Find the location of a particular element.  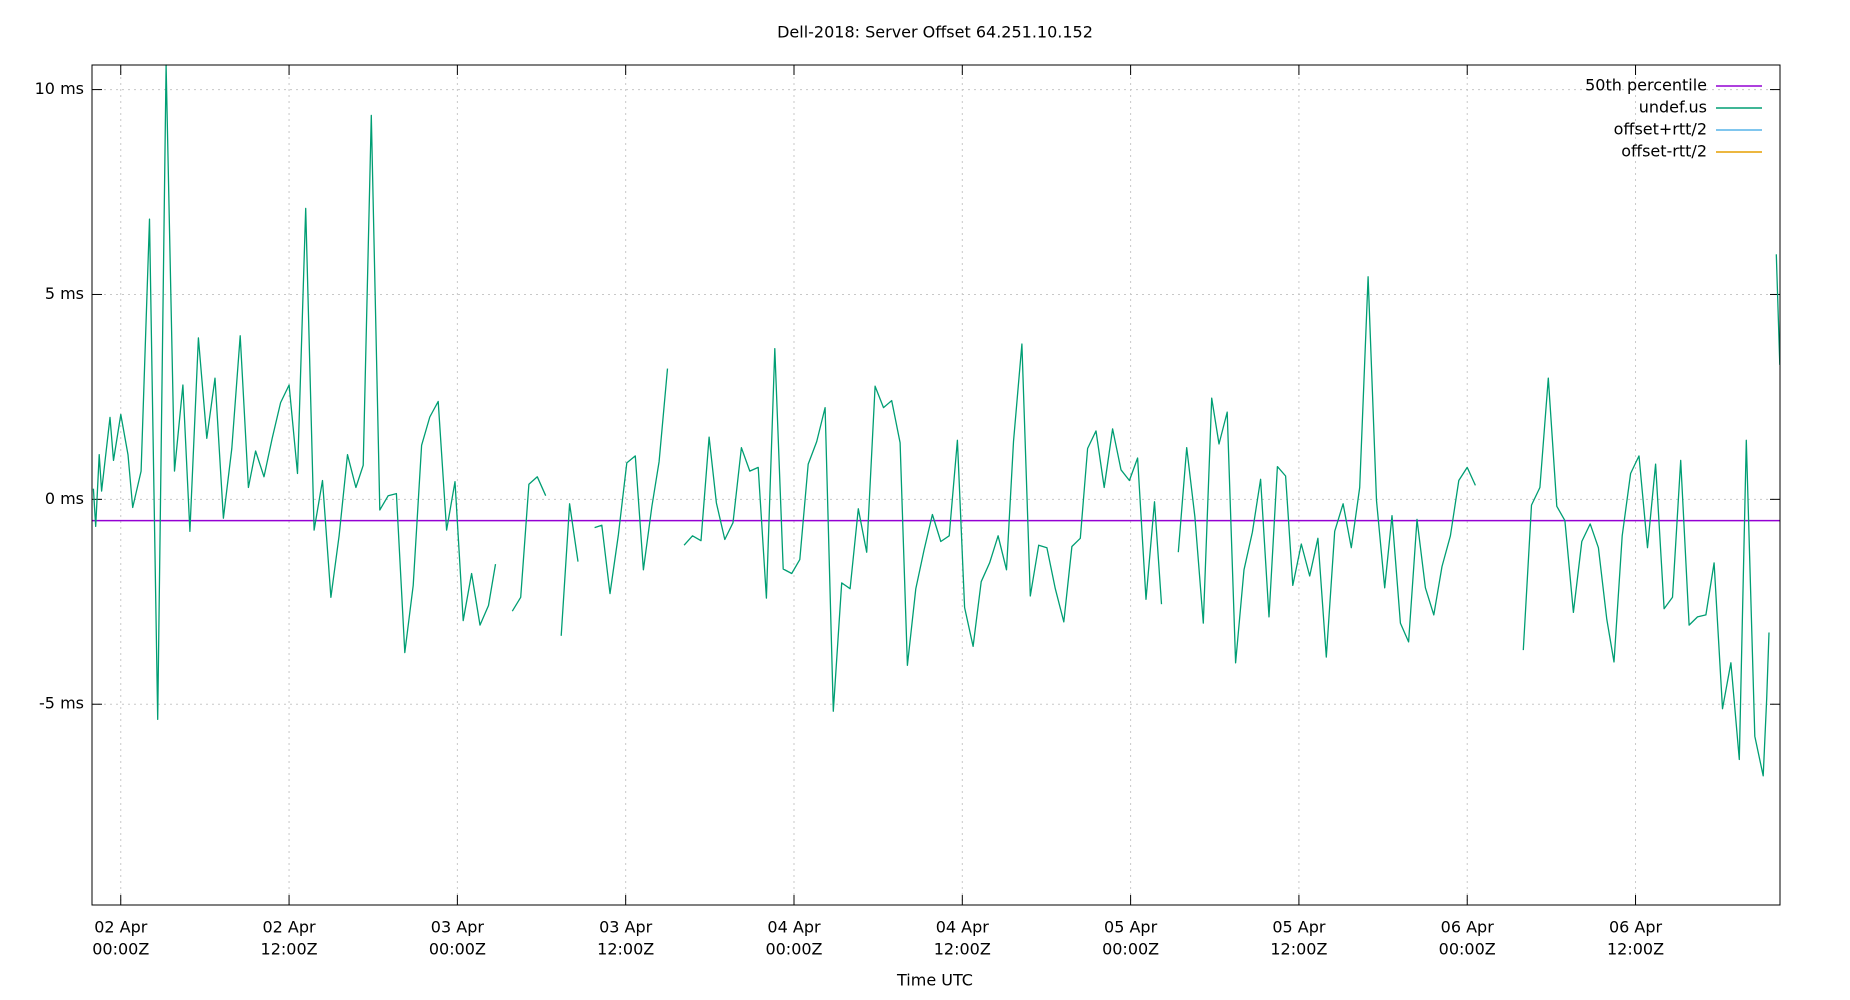

chart-title: Dell-2018: Server Offset 64.251.10.152 is located at coordinates (935, 32).